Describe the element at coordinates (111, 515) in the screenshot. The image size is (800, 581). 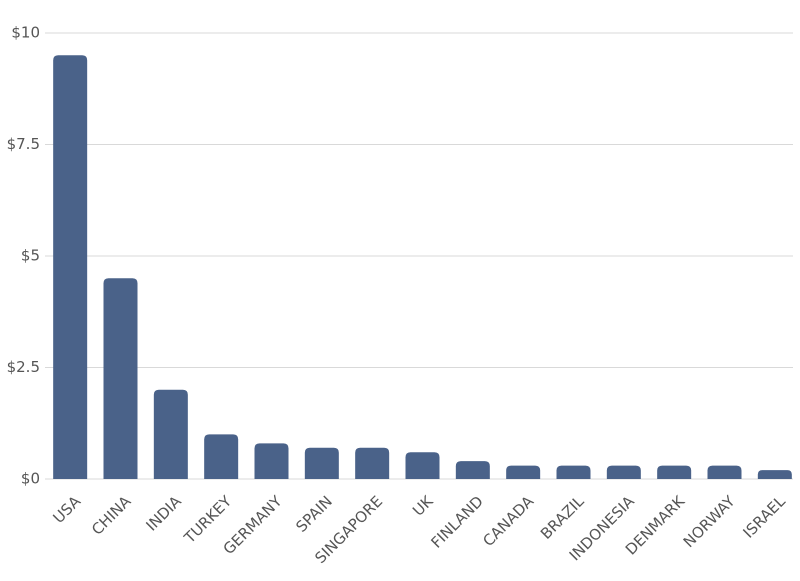
I see `x-tick-label: CHINA` at that location.